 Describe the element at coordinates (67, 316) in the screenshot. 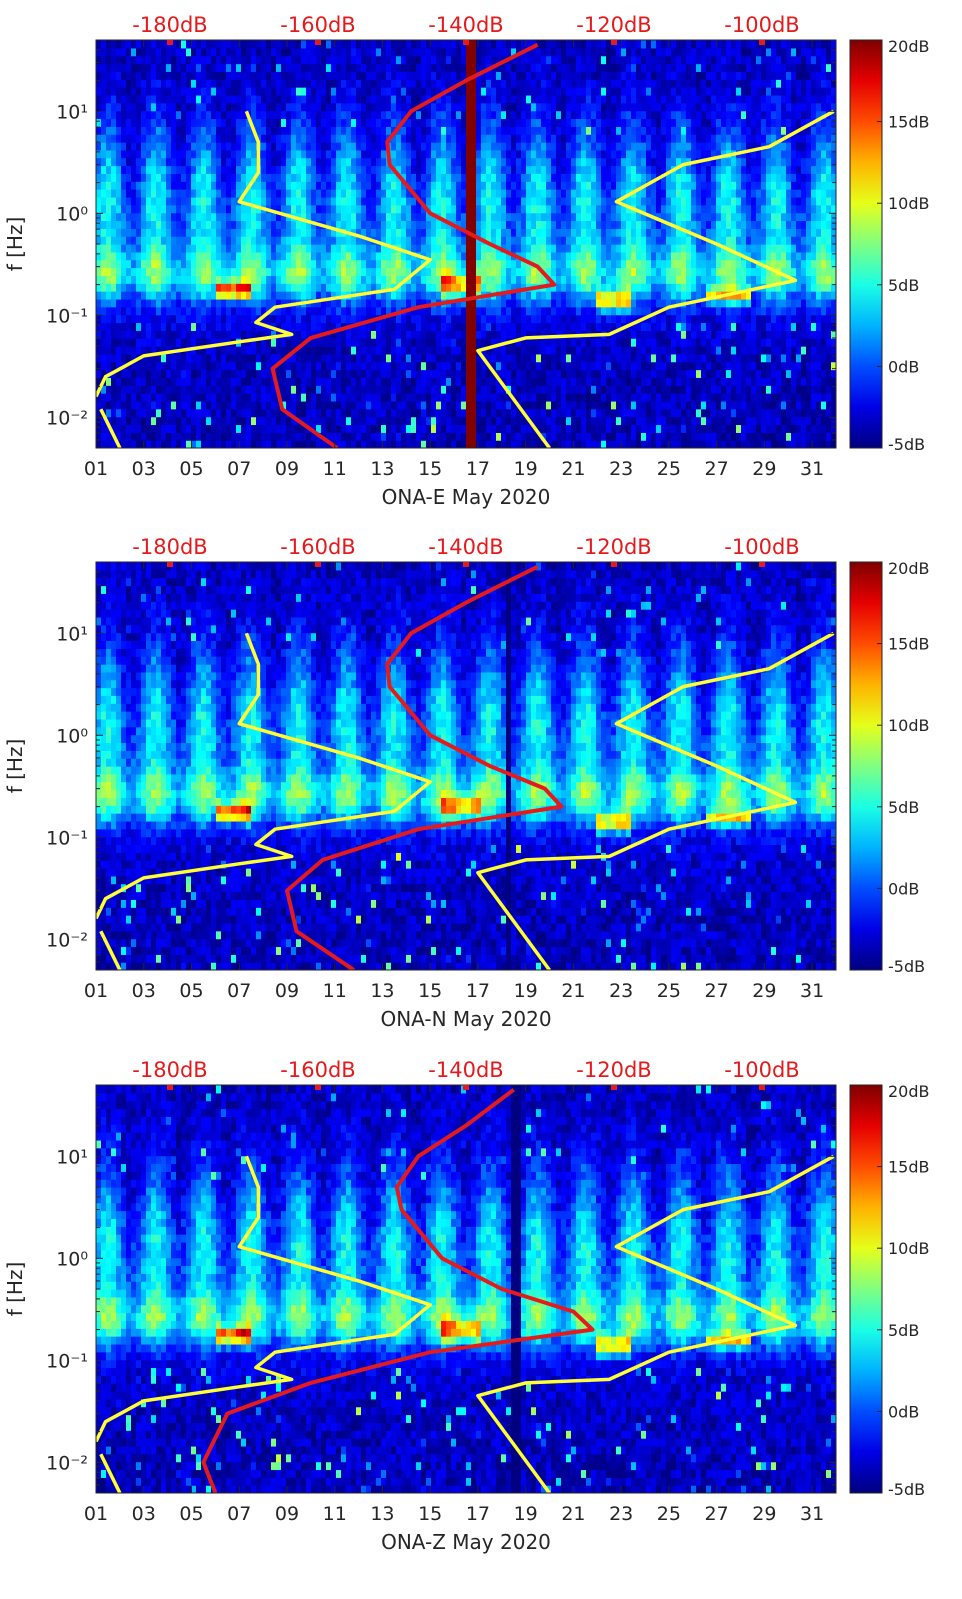

I see `y-tick-label: 10⁻¹` at that location.